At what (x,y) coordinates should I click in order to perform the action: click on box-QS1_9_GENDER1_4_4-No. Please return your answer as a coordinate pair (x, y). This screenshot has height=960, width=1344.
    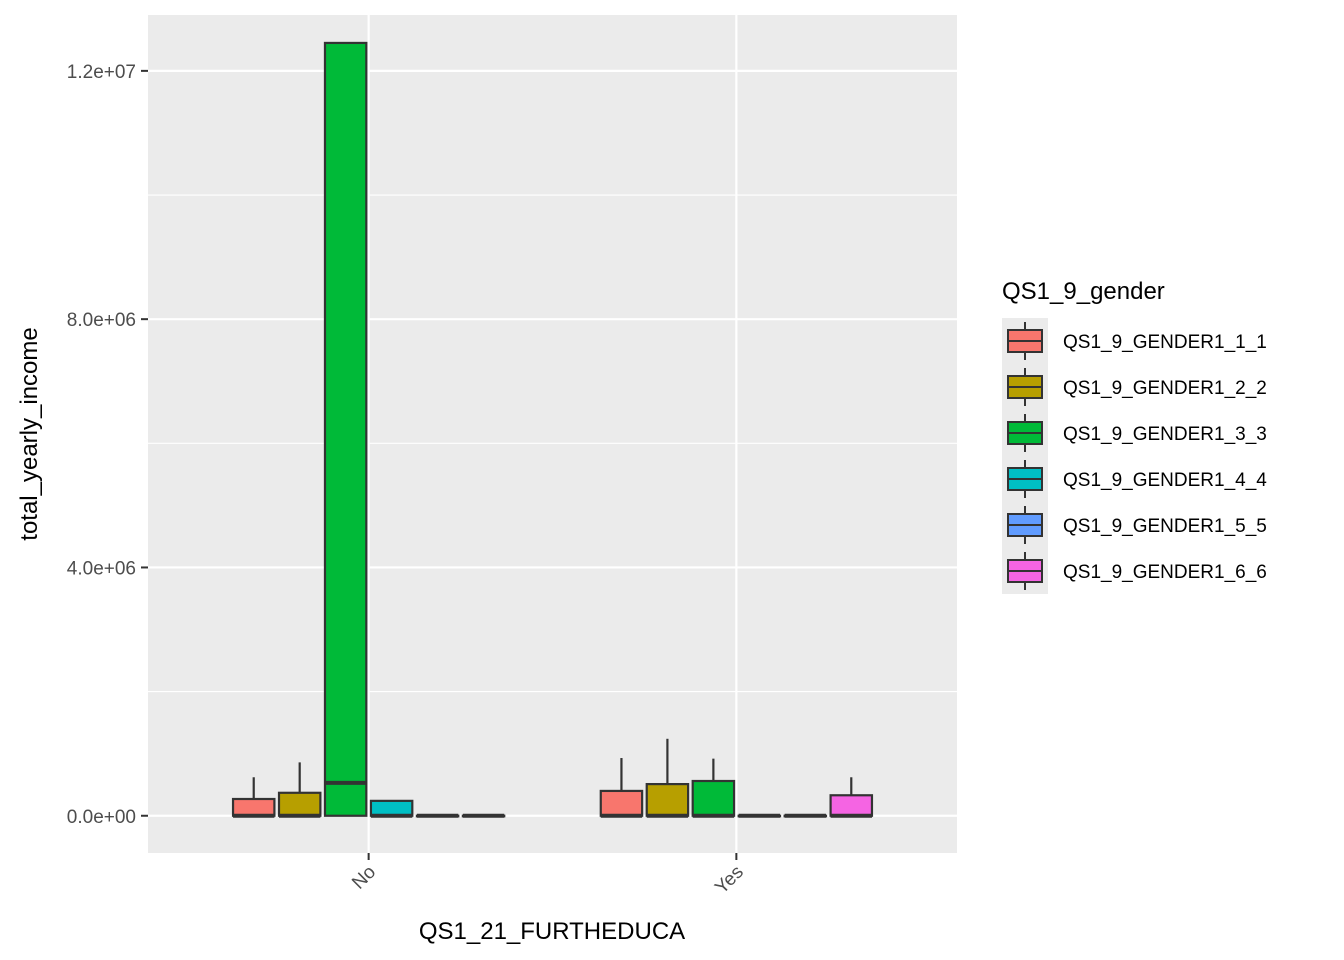
    Looking at the image, I should click on (391, 808).